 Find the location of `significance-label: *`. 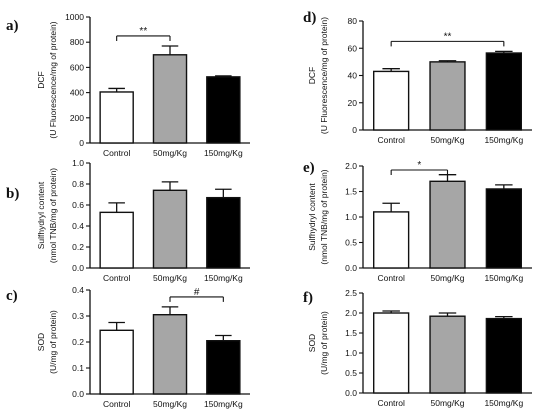

significance-label: * is located at coordinates (419, 165).